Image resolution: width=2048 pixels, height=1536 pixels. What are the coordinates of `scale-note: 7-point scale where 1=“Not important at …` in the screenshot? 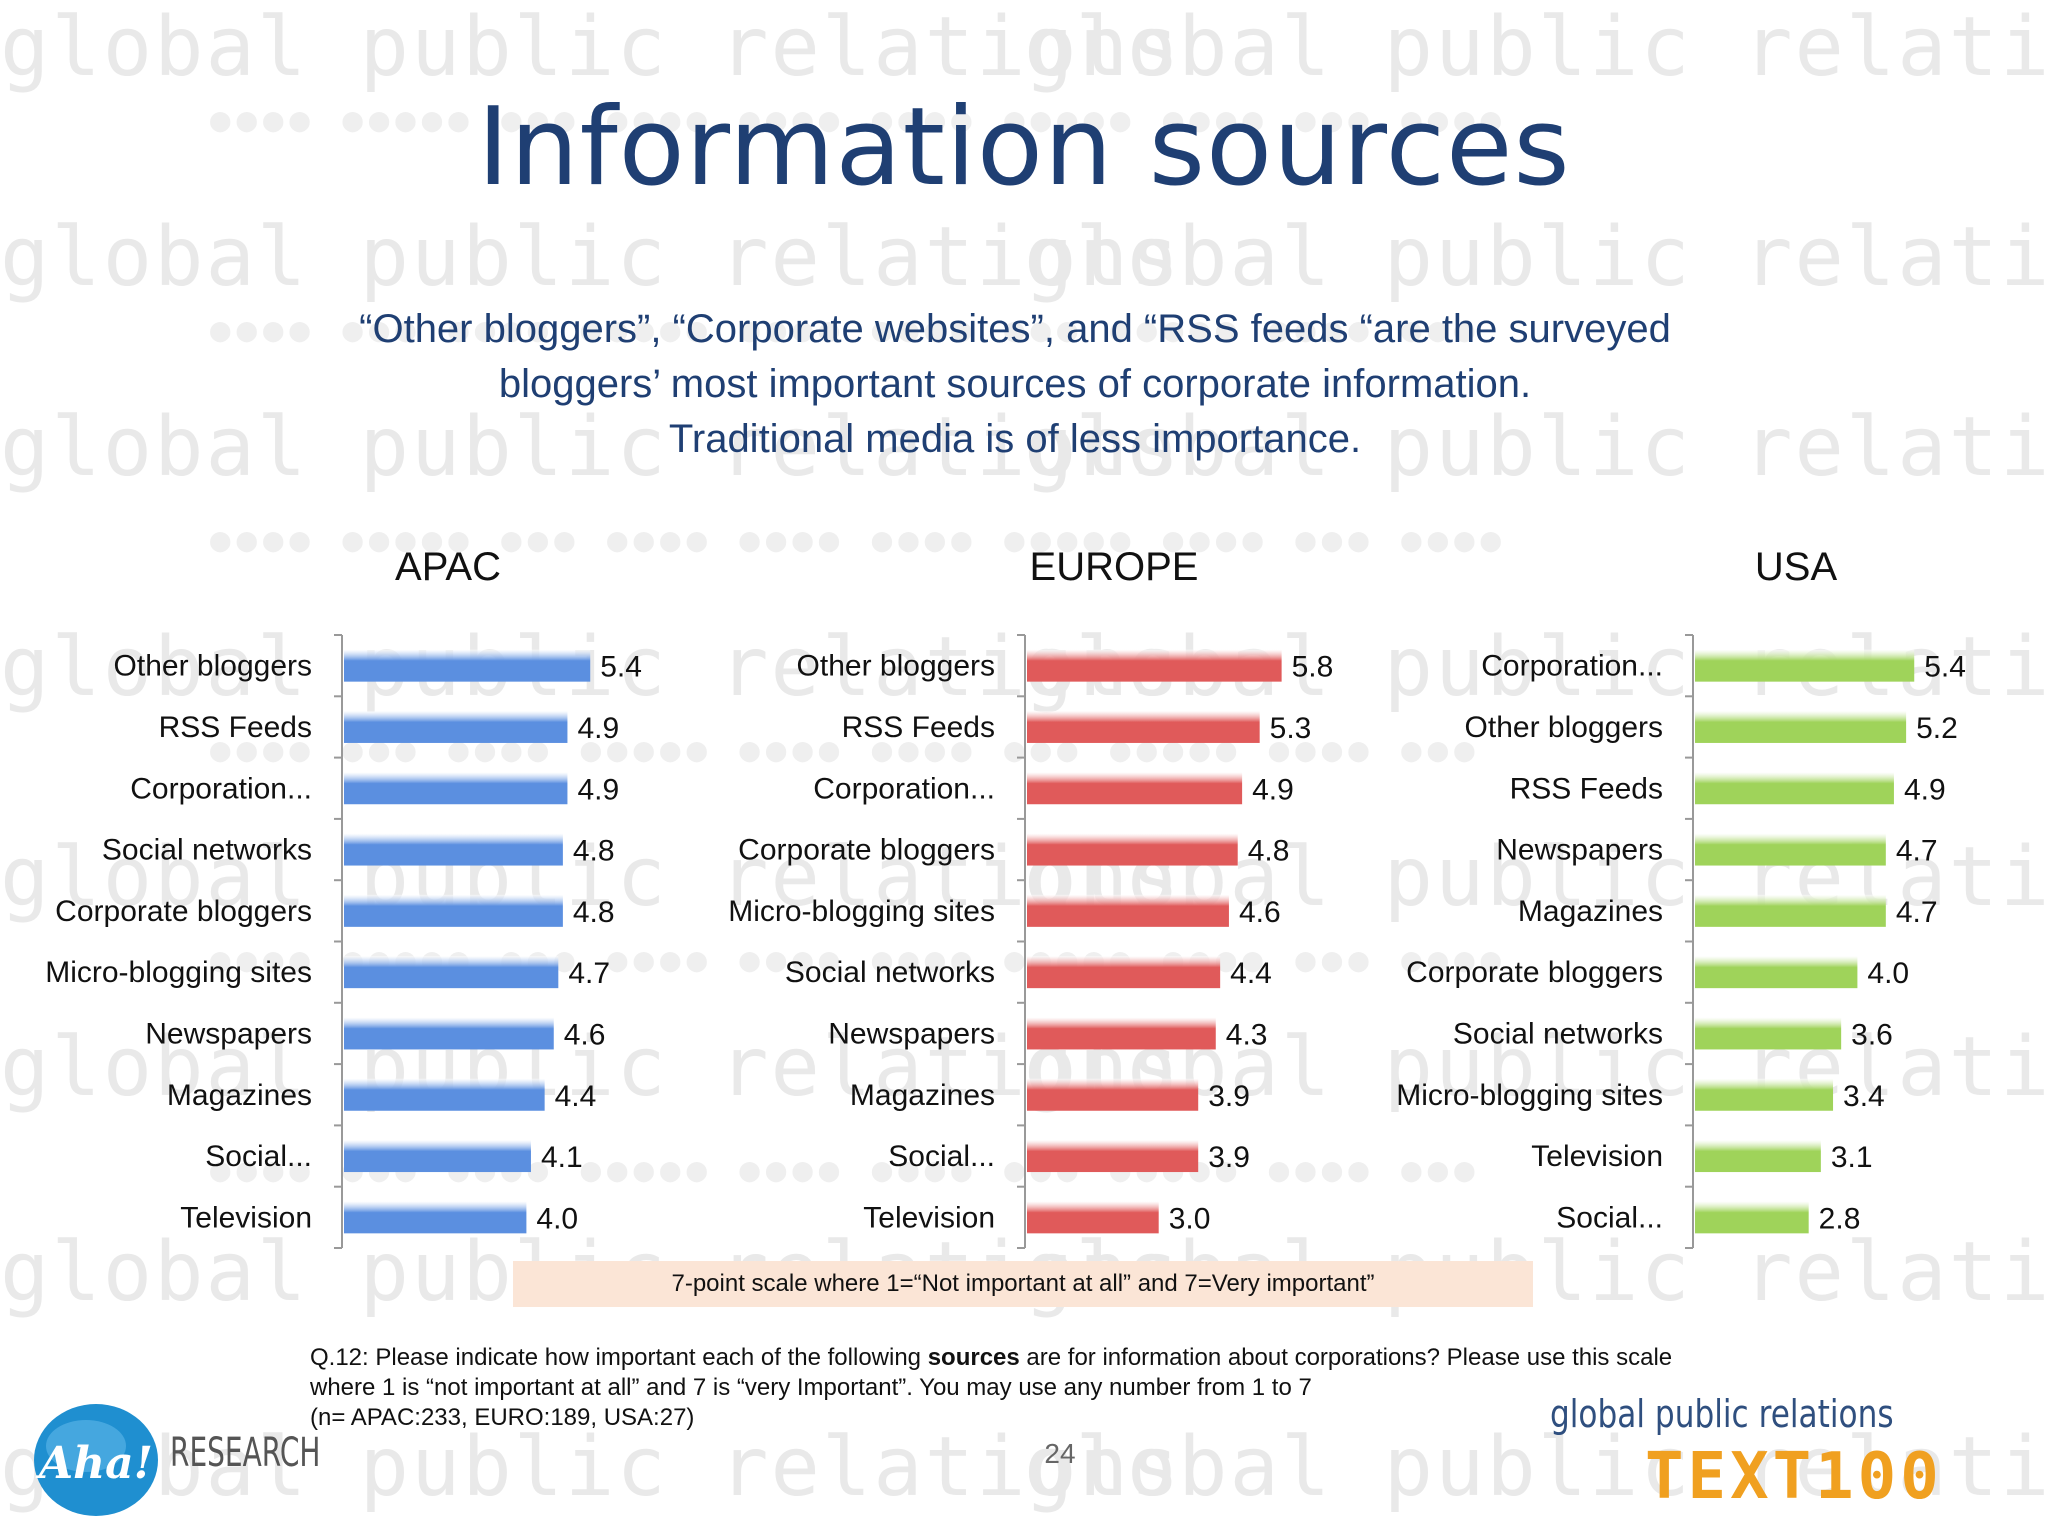 It's located at (1023, 1284).